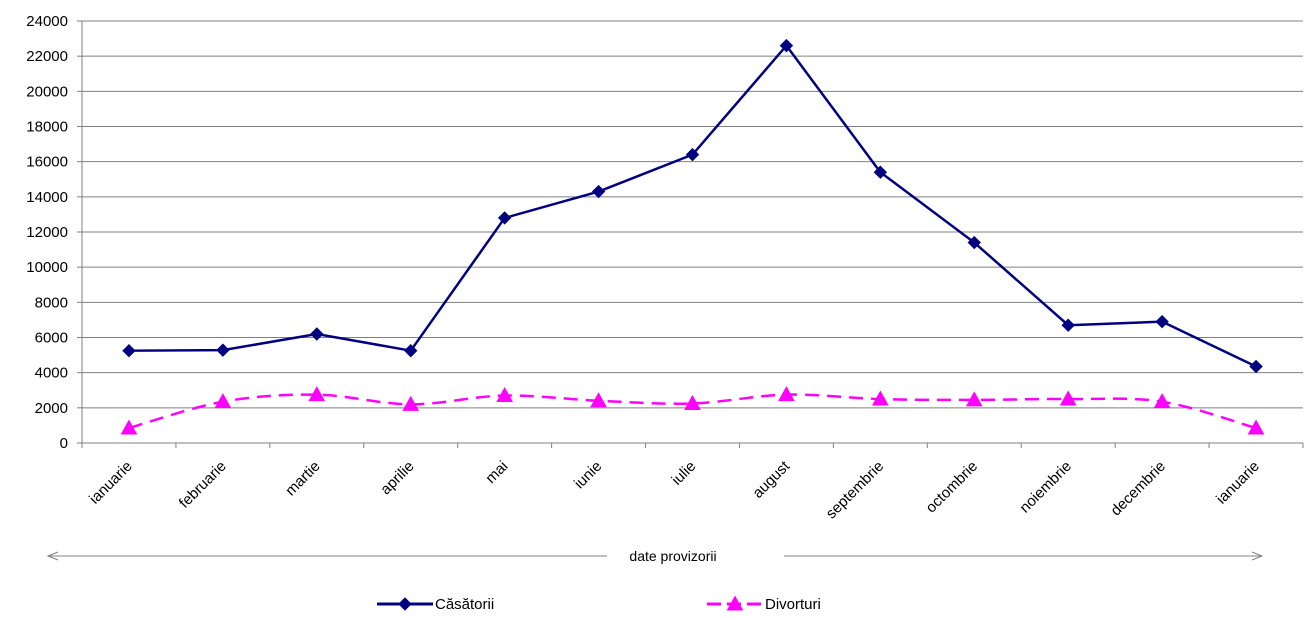 This screenshot has width=1306, height=619. Describe the element at coordinates (51, 302) in the screenshot. I see `y-tick-label: 8000` at that location.